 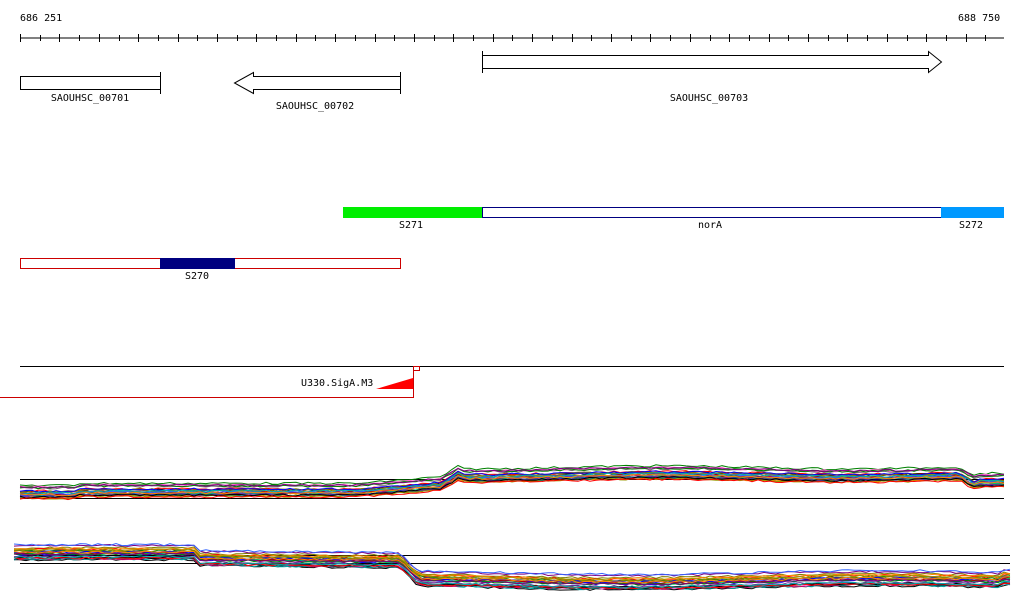 What do you see at coordinates (197, 276) in the screenshot?
I see `region-label-s270: S270` at bounding box center [197, 276].